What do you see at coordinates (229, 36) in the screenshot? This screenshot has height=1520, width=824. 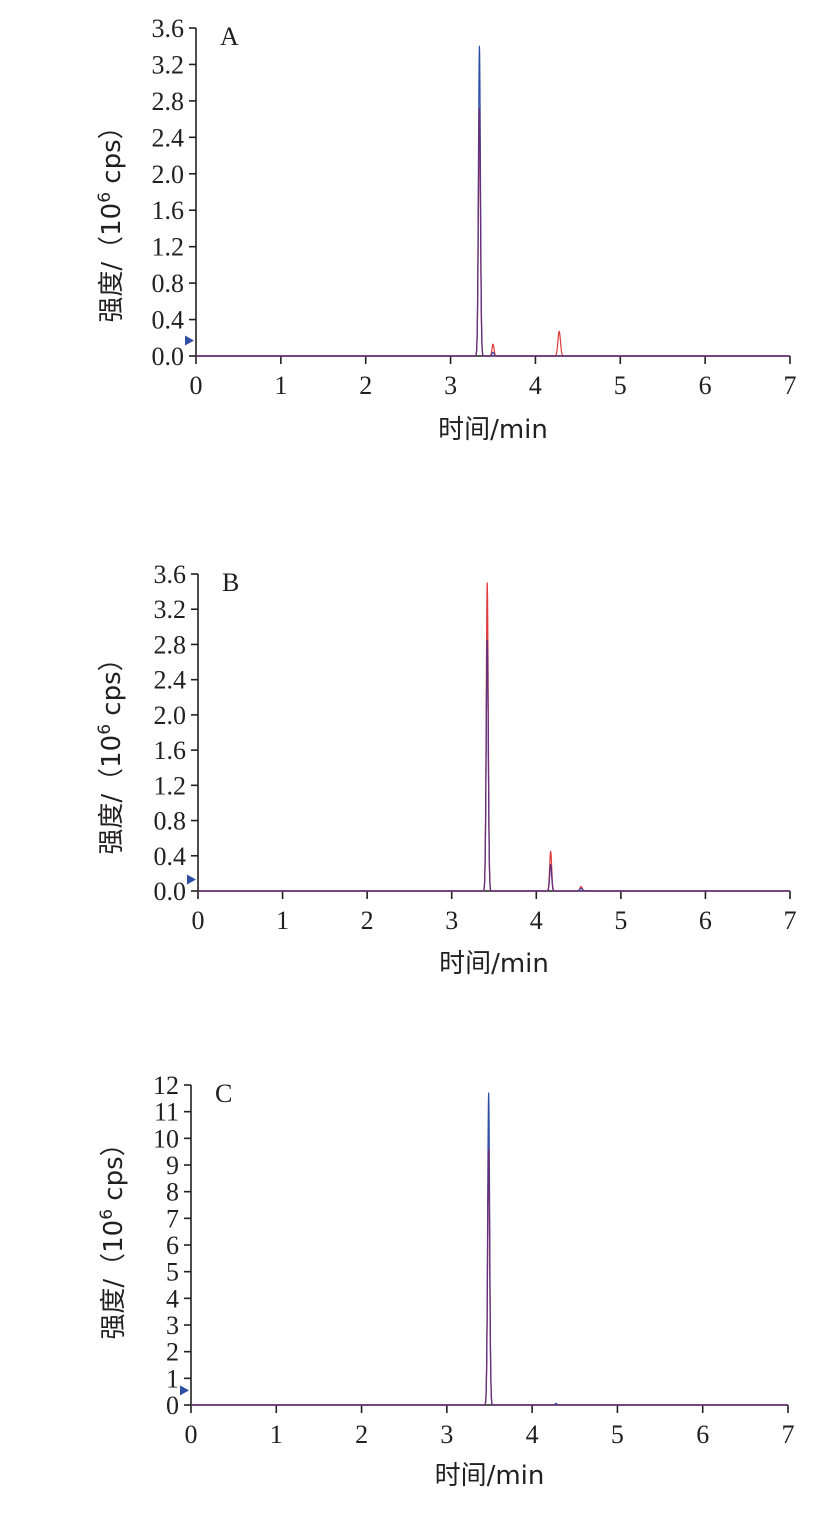 I see `panel-label: A` at bounding box center [229, 36].